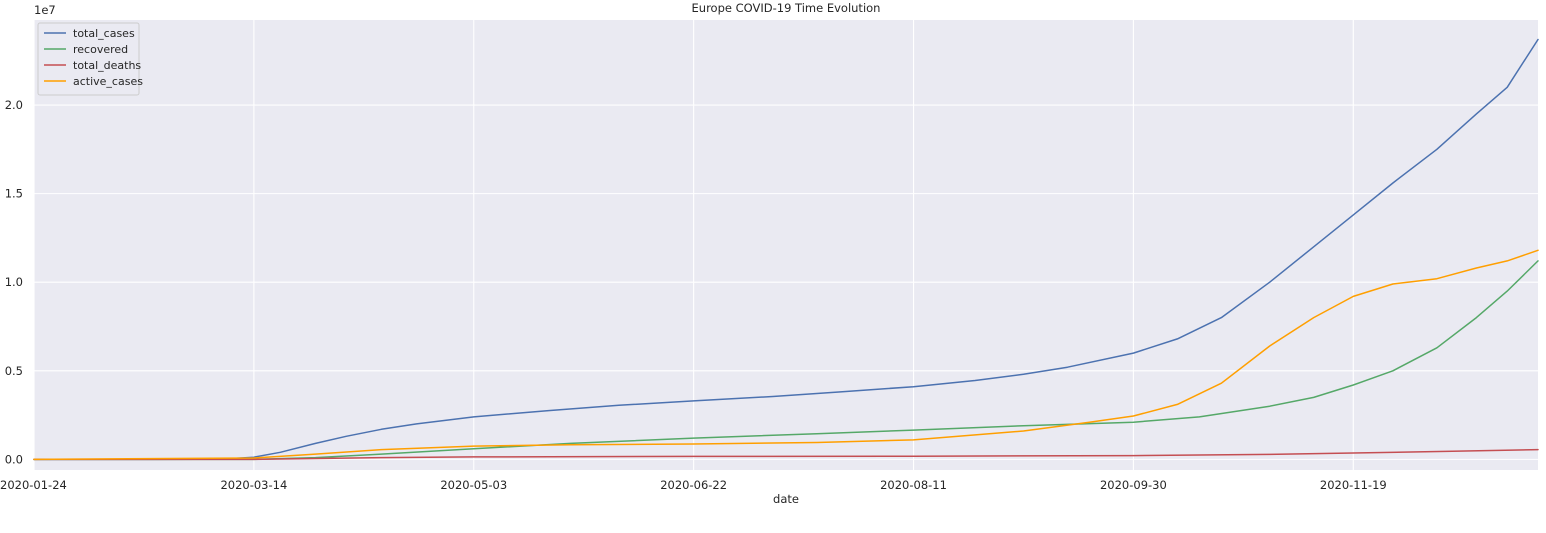 Image resolution: width=1546 pixels, height=533 pixels. I want to click on x-tick-label: 2020-08-11, so click(913, 485).